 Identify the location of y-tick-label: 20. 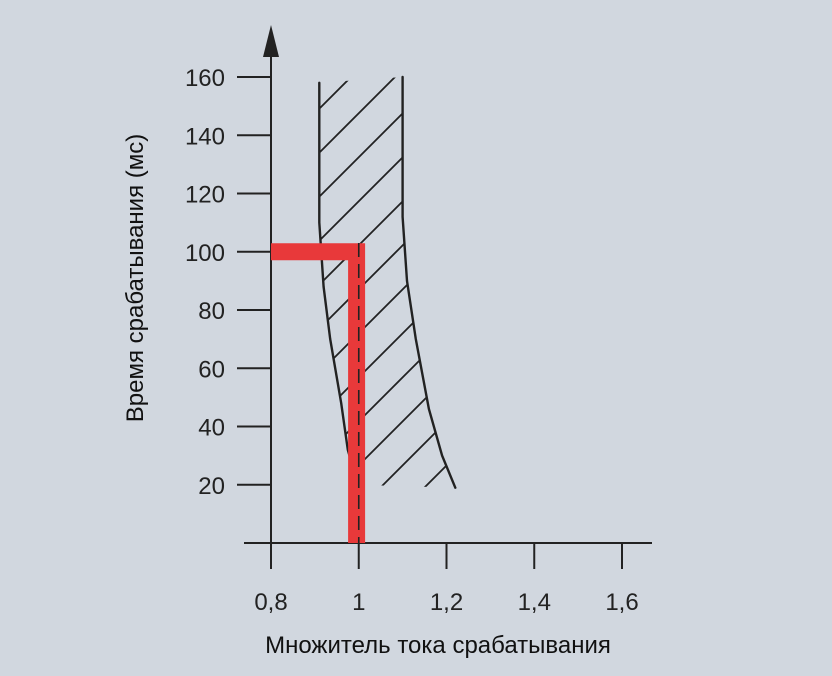
(211, 486).